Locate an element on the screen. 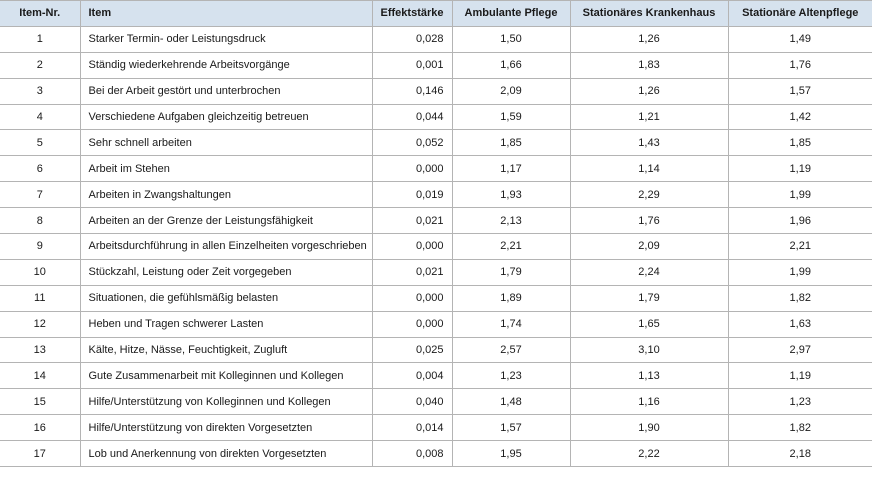  table-cell: 1,17 is located at coordinates (511, 169).